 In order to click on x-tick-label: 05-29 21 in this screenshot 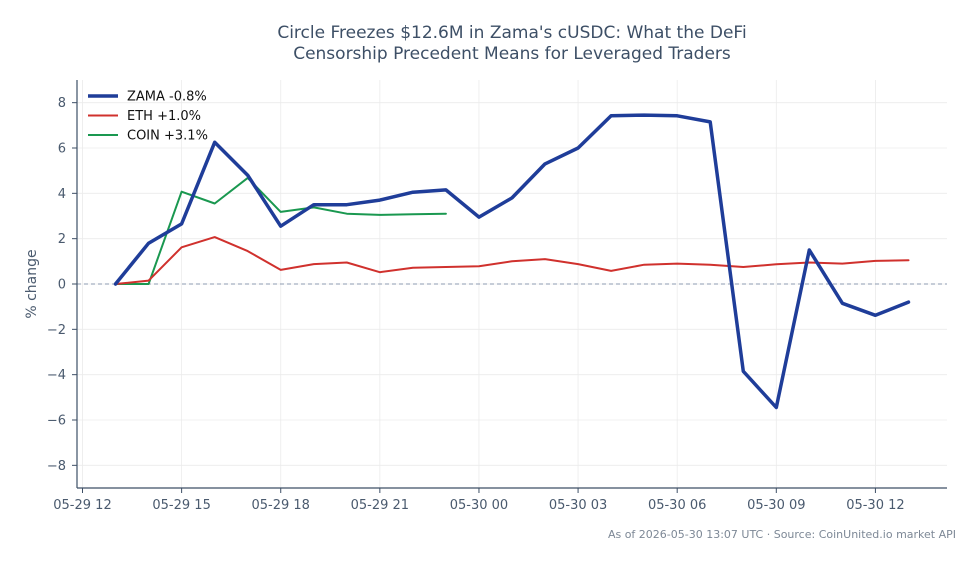, I will do `click(380, 505)`.